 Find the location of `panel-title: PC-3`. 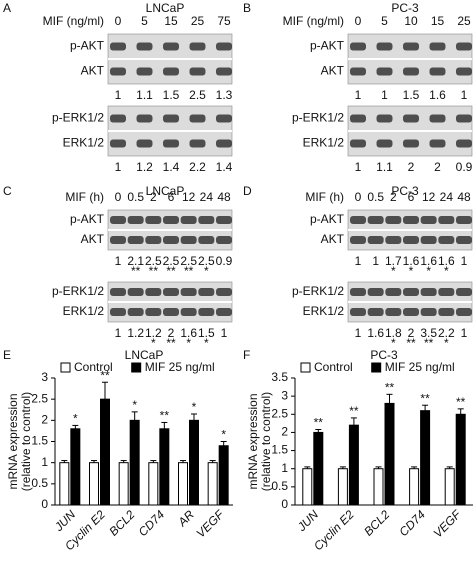

panel-title: PC-3 is located at coordinates (405, 191).